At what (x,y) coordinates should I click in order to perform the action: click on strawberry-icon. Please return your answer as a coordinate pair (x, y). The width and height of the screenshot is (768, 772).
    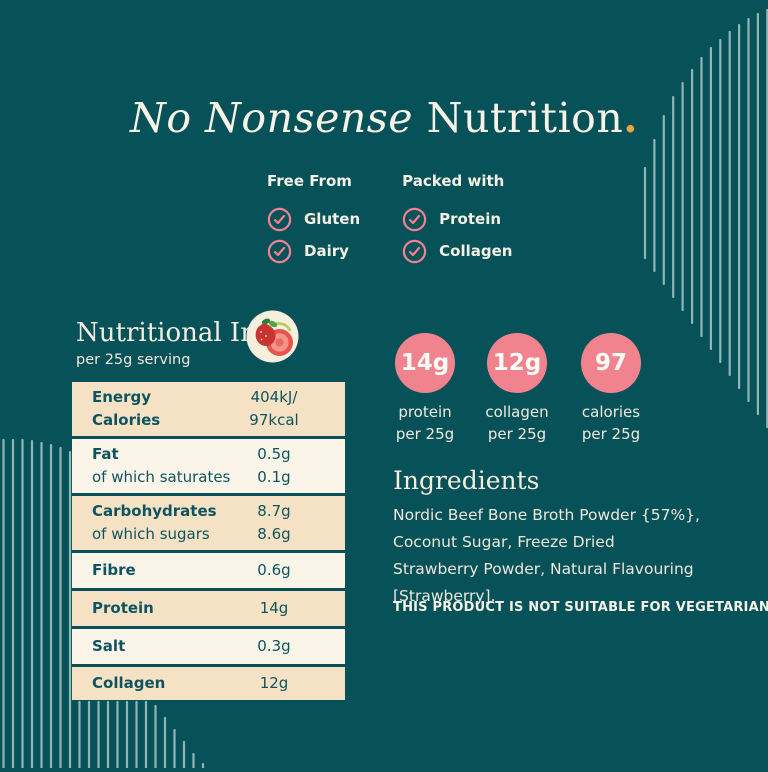
    Looking at the image, I should click on (272, 338).